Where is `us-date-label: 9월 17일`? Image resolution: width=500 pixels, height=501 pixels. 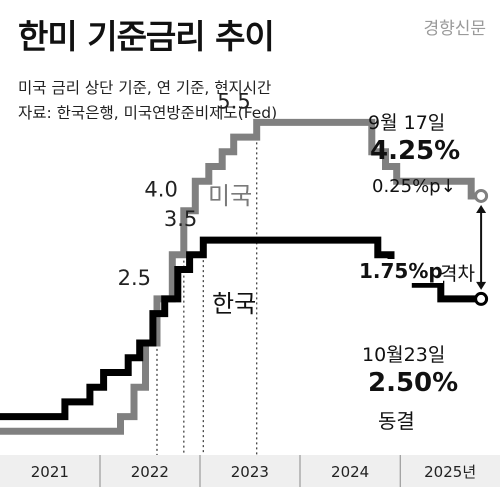
us-date-label: 9월 17일 is located at coordinates (407, 123).